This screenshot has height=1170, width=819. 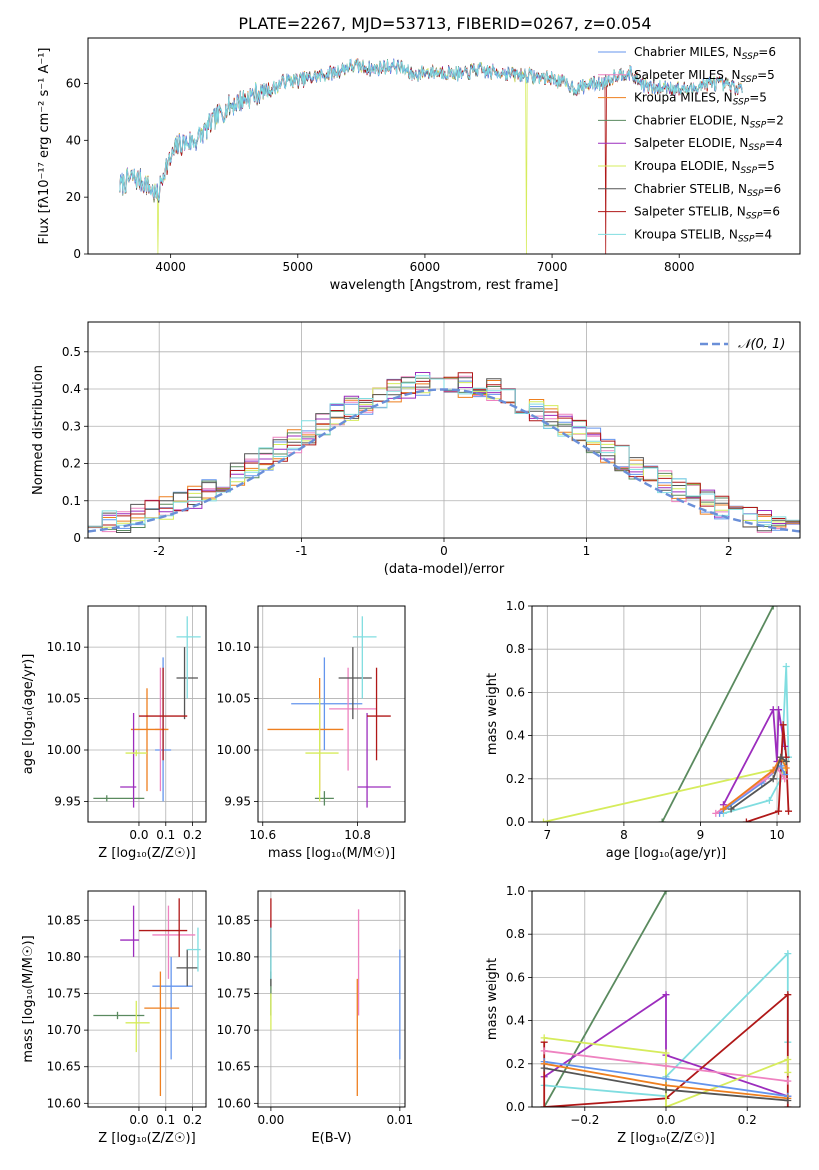 I want to click on y-tick-label: 10.70, so click(x=234, y=1030).